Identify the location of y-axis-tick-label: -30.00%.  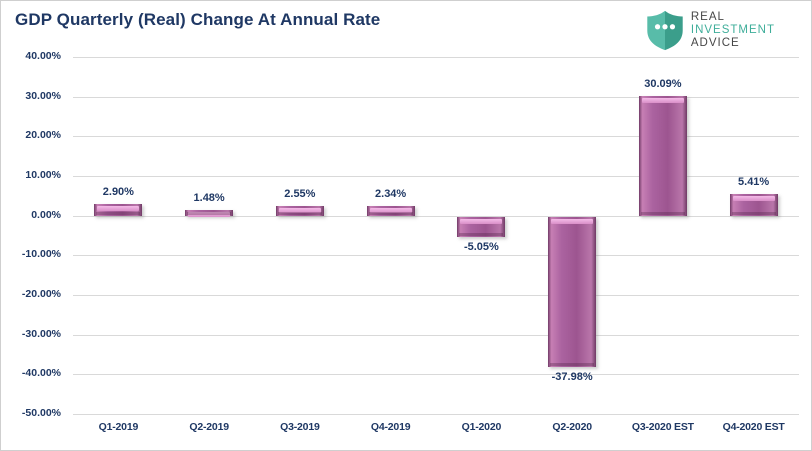
(41, 333).